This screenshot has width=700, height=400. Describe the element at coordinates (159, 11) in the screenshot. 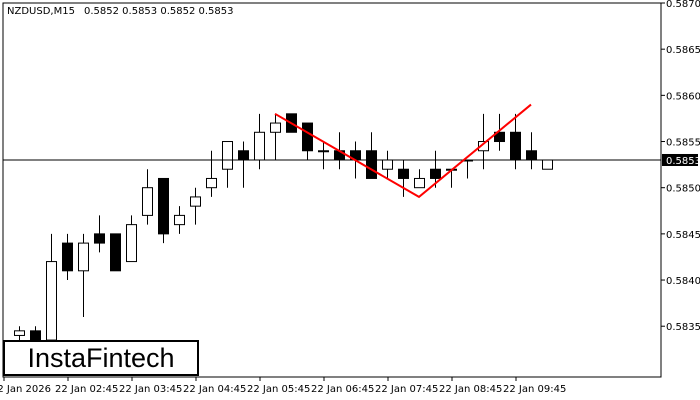

I see `chart-ohlc-values: 0.5852 0.5853 0.5852 0.5853` at that location.